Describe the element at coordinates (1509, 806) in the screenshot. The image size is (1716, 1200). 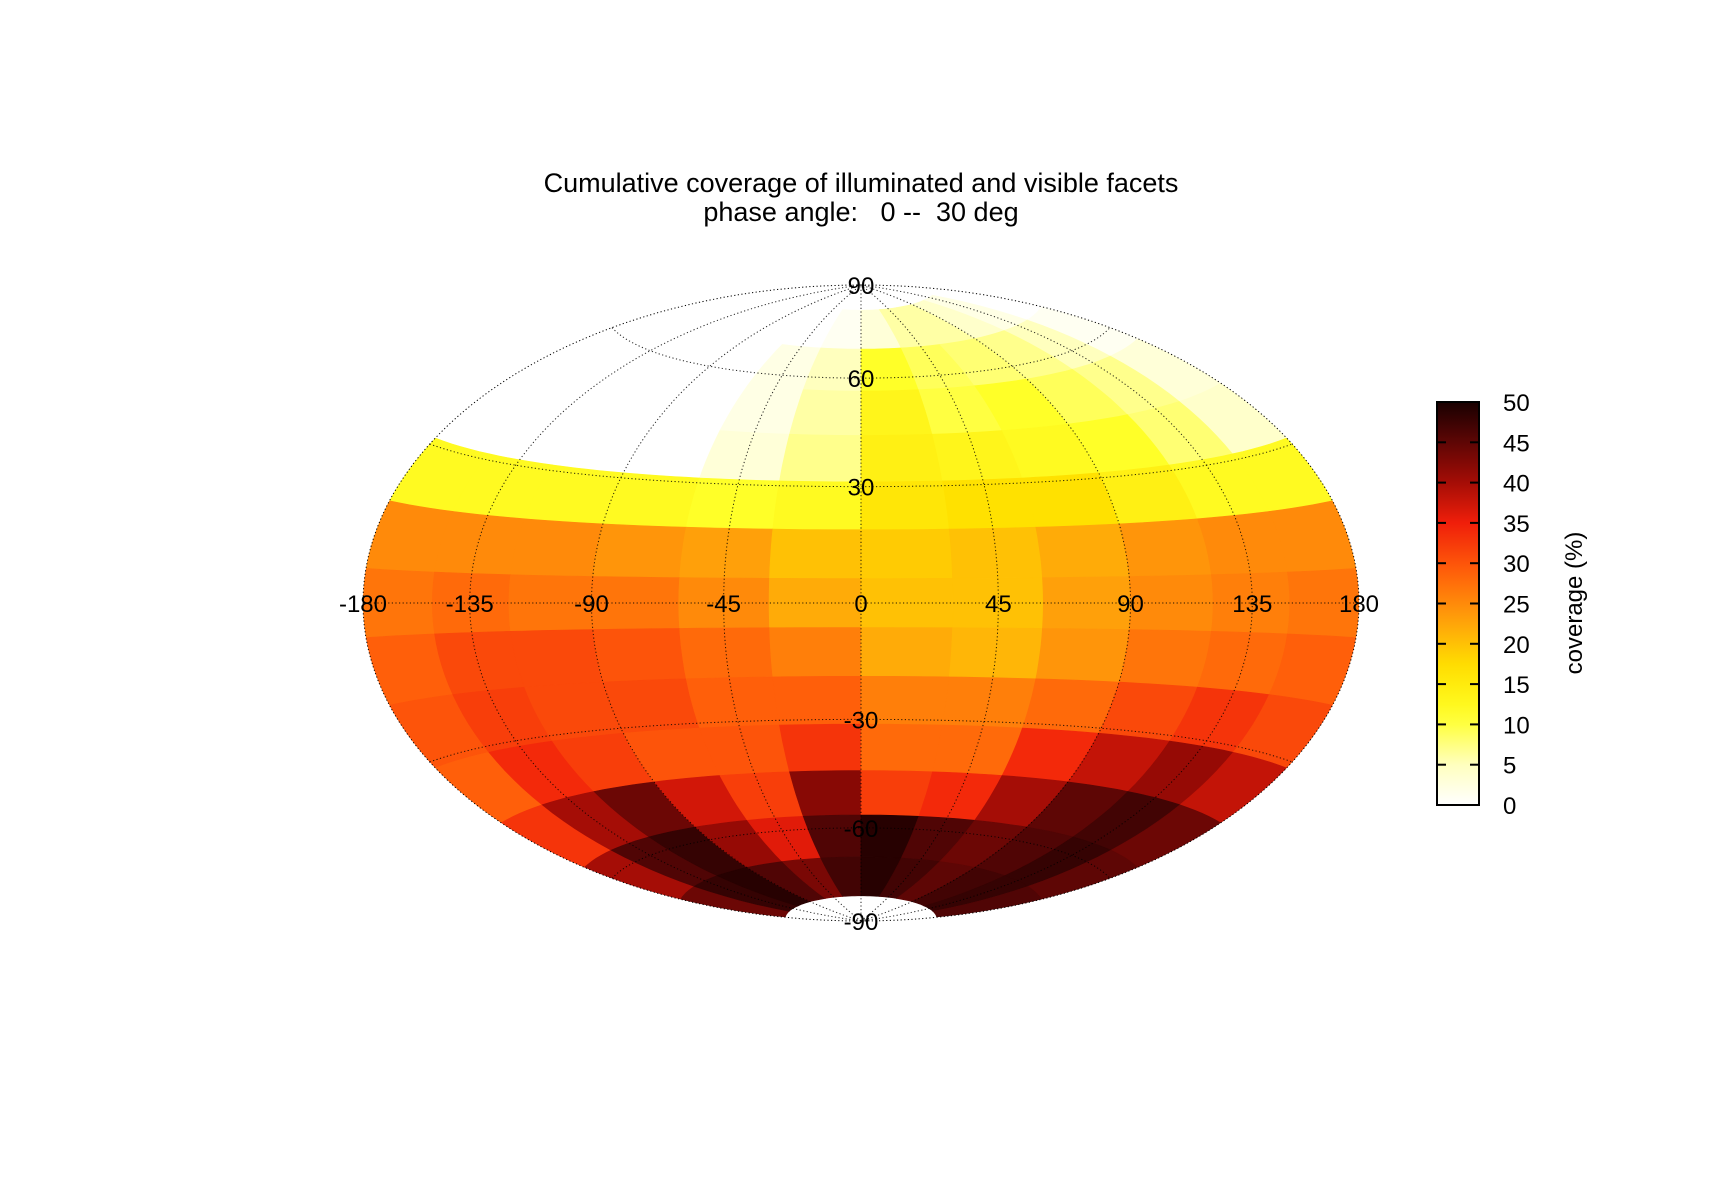
I see `colorbar-tick-label: 0` at that location.